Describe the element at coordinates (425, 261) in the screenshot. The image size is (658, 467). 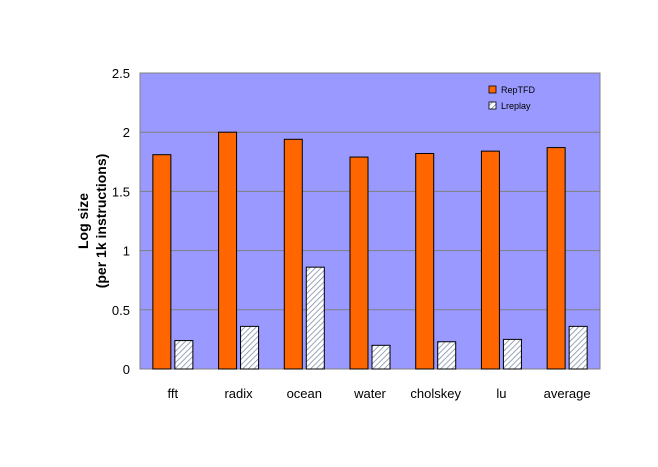
I see `bar-reptfd-cholskey` at that location.